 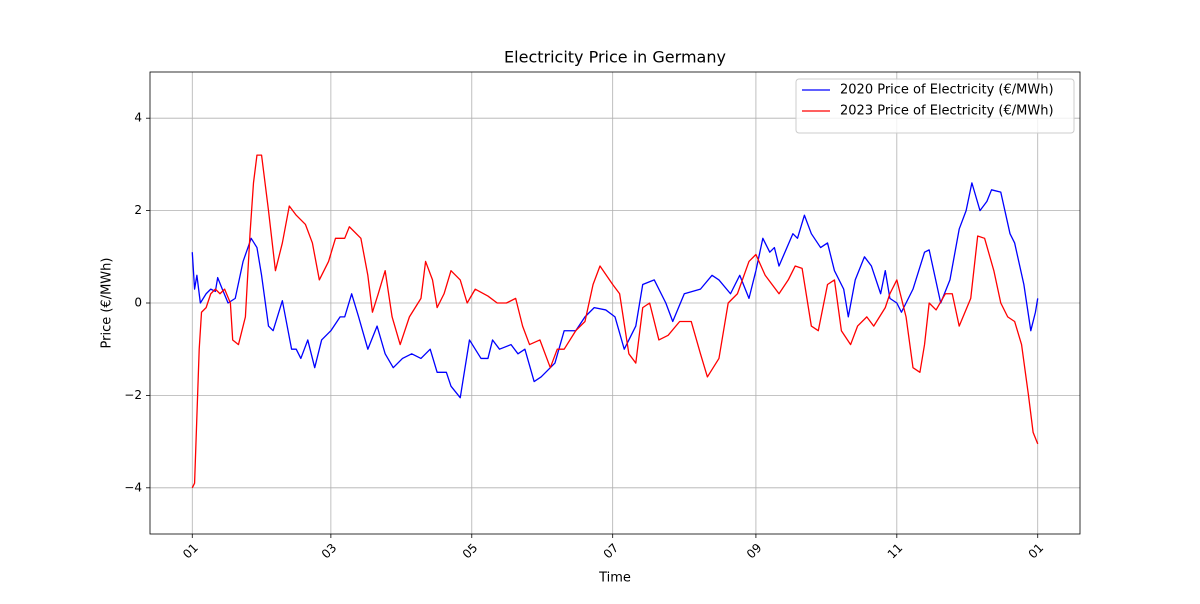 What do you see at coordinates (133, 395) in the screenshot?
I see `y-tick-label: −2` at bounding box center [133, 395].